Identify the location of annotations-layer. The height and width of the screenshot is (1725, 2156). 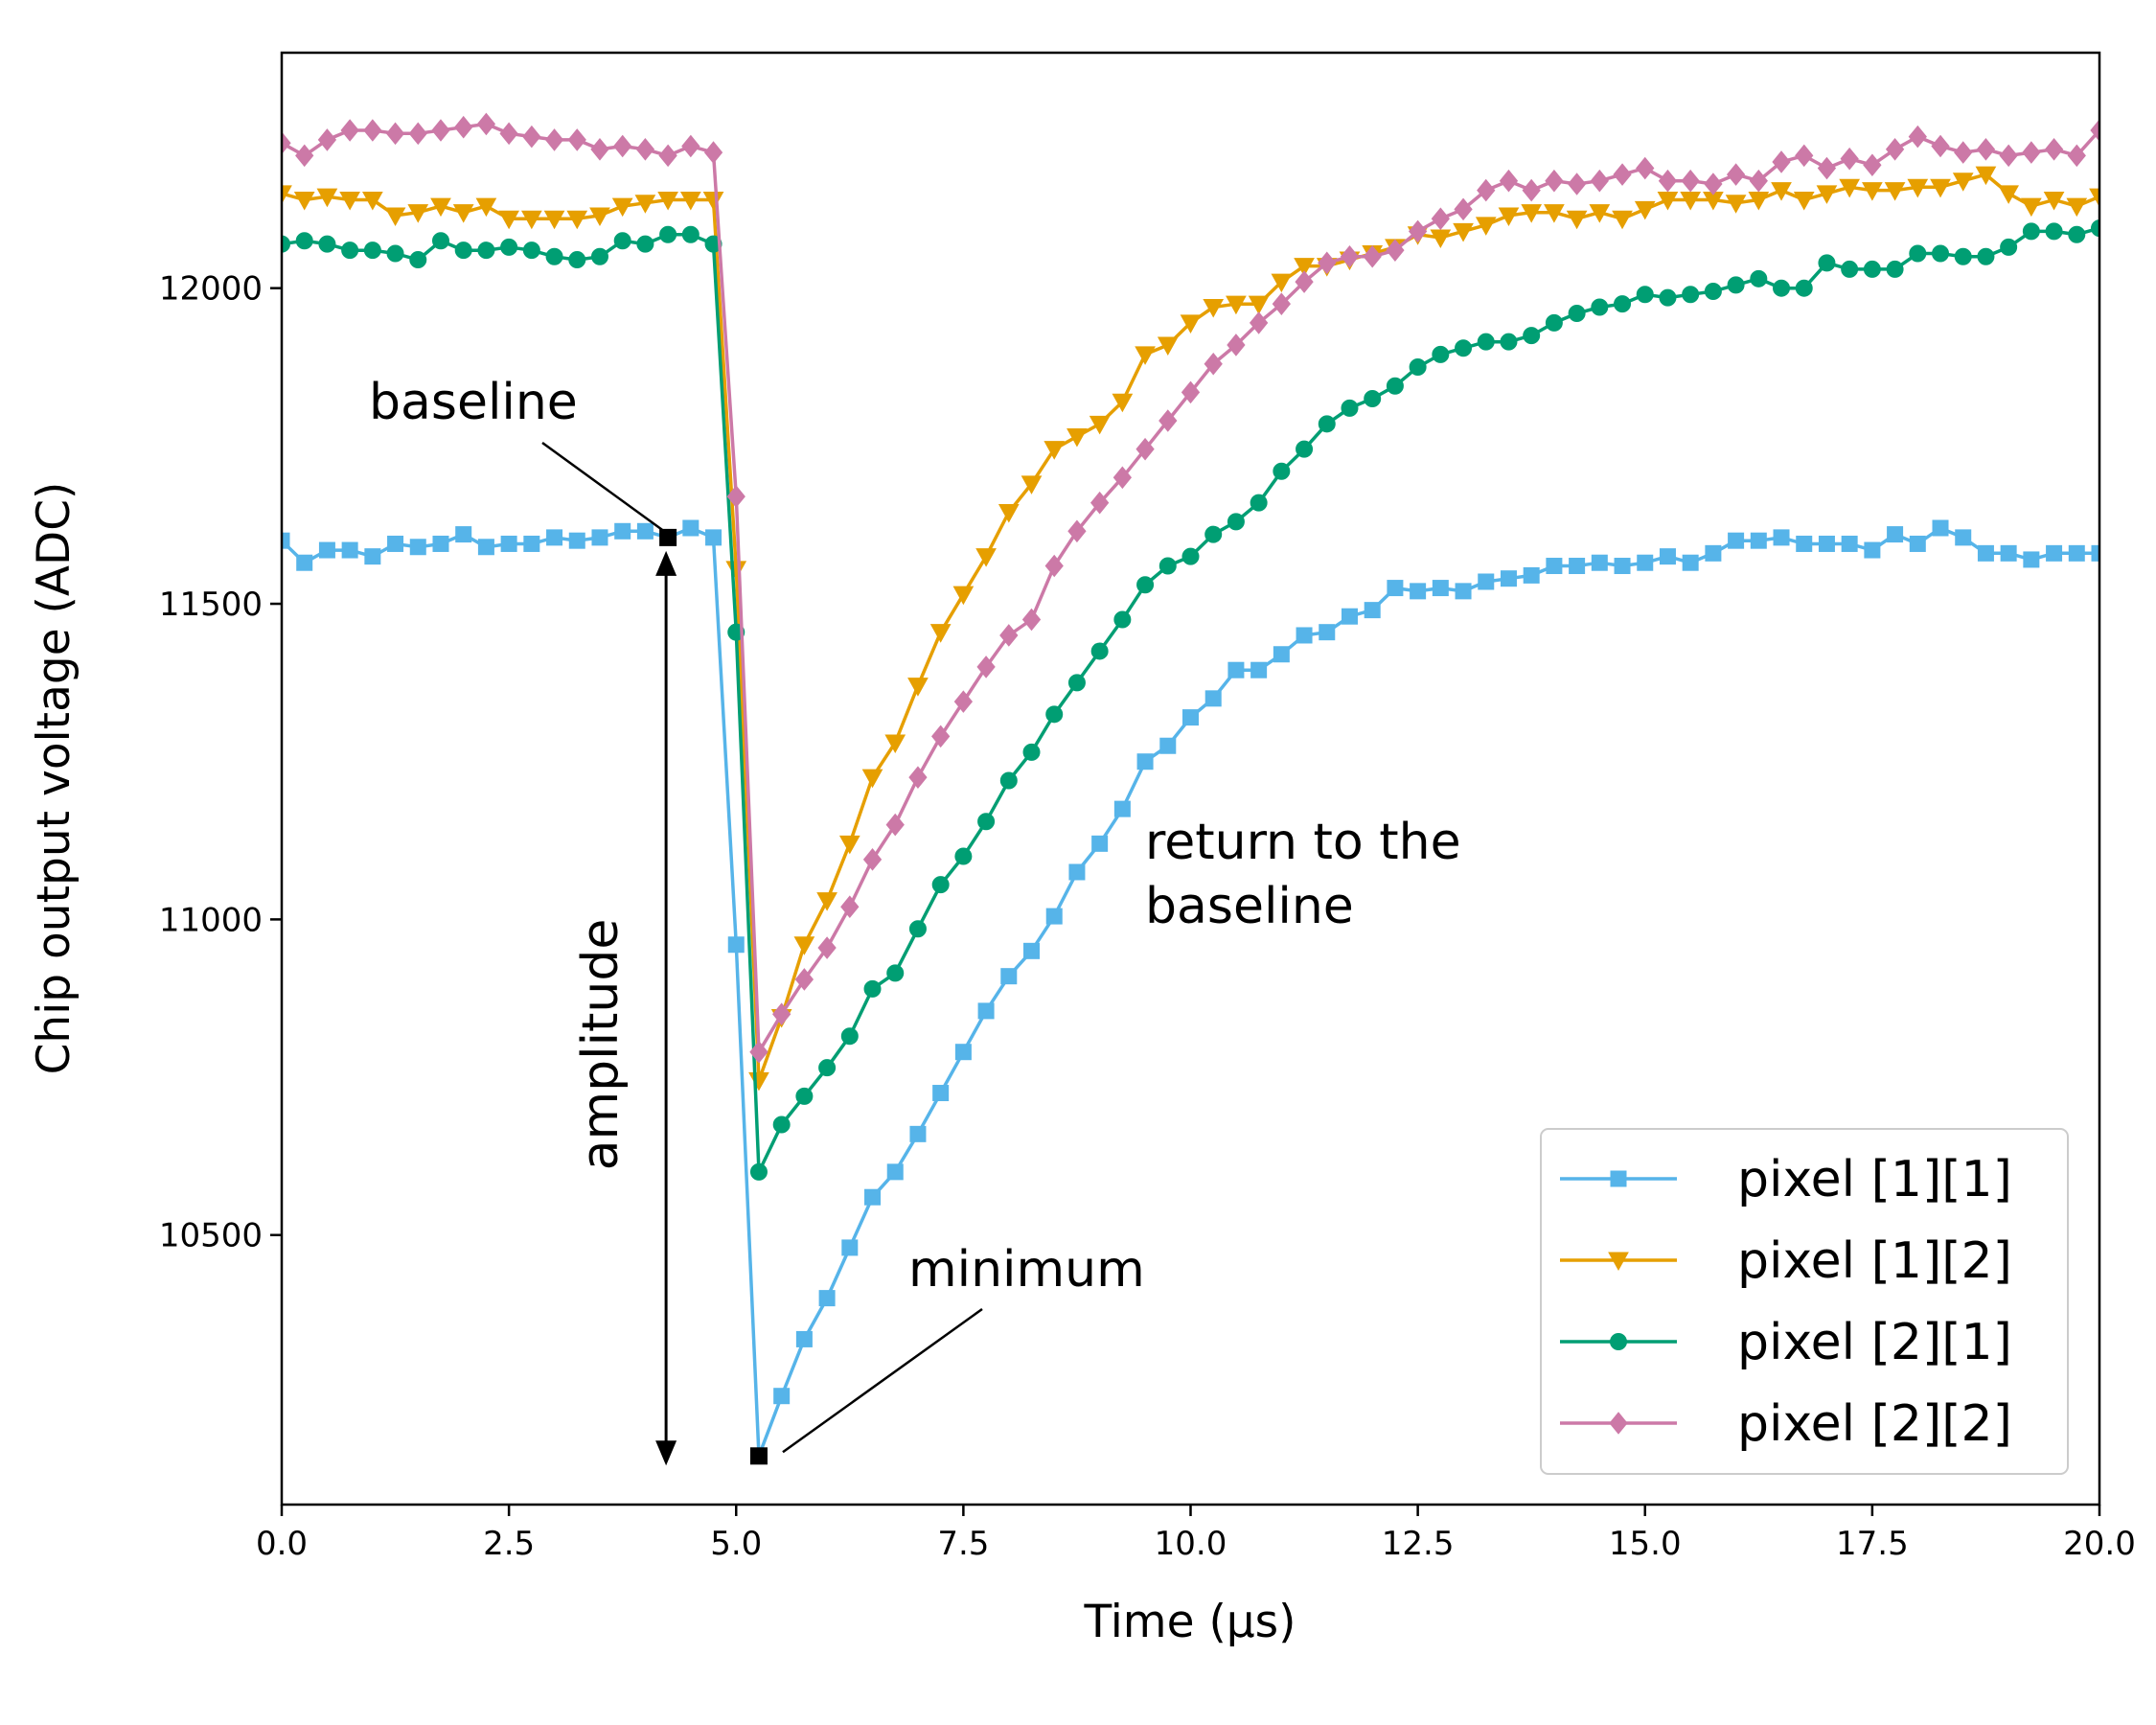
(762, 953).